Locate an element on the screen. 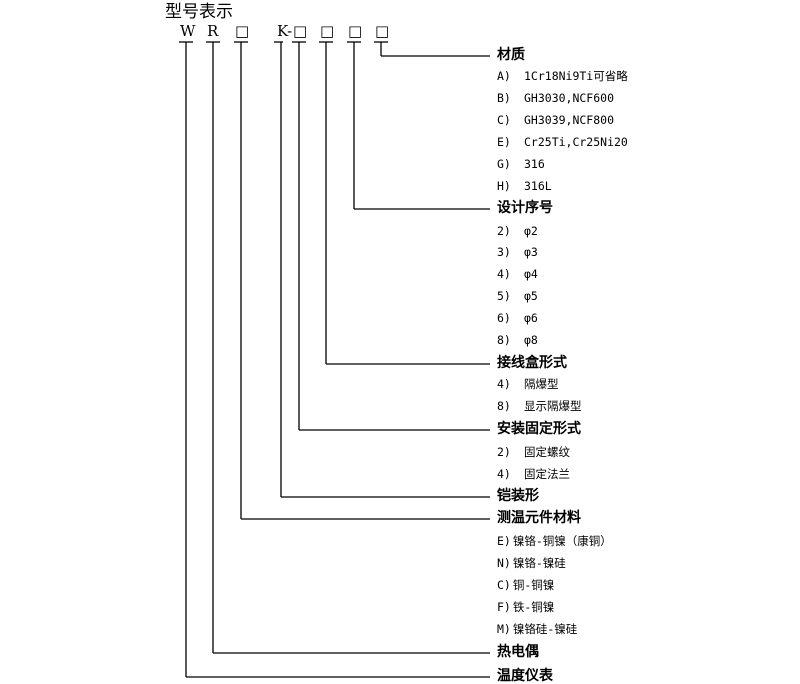  option-key: F) is located at coordinates (504, 607).